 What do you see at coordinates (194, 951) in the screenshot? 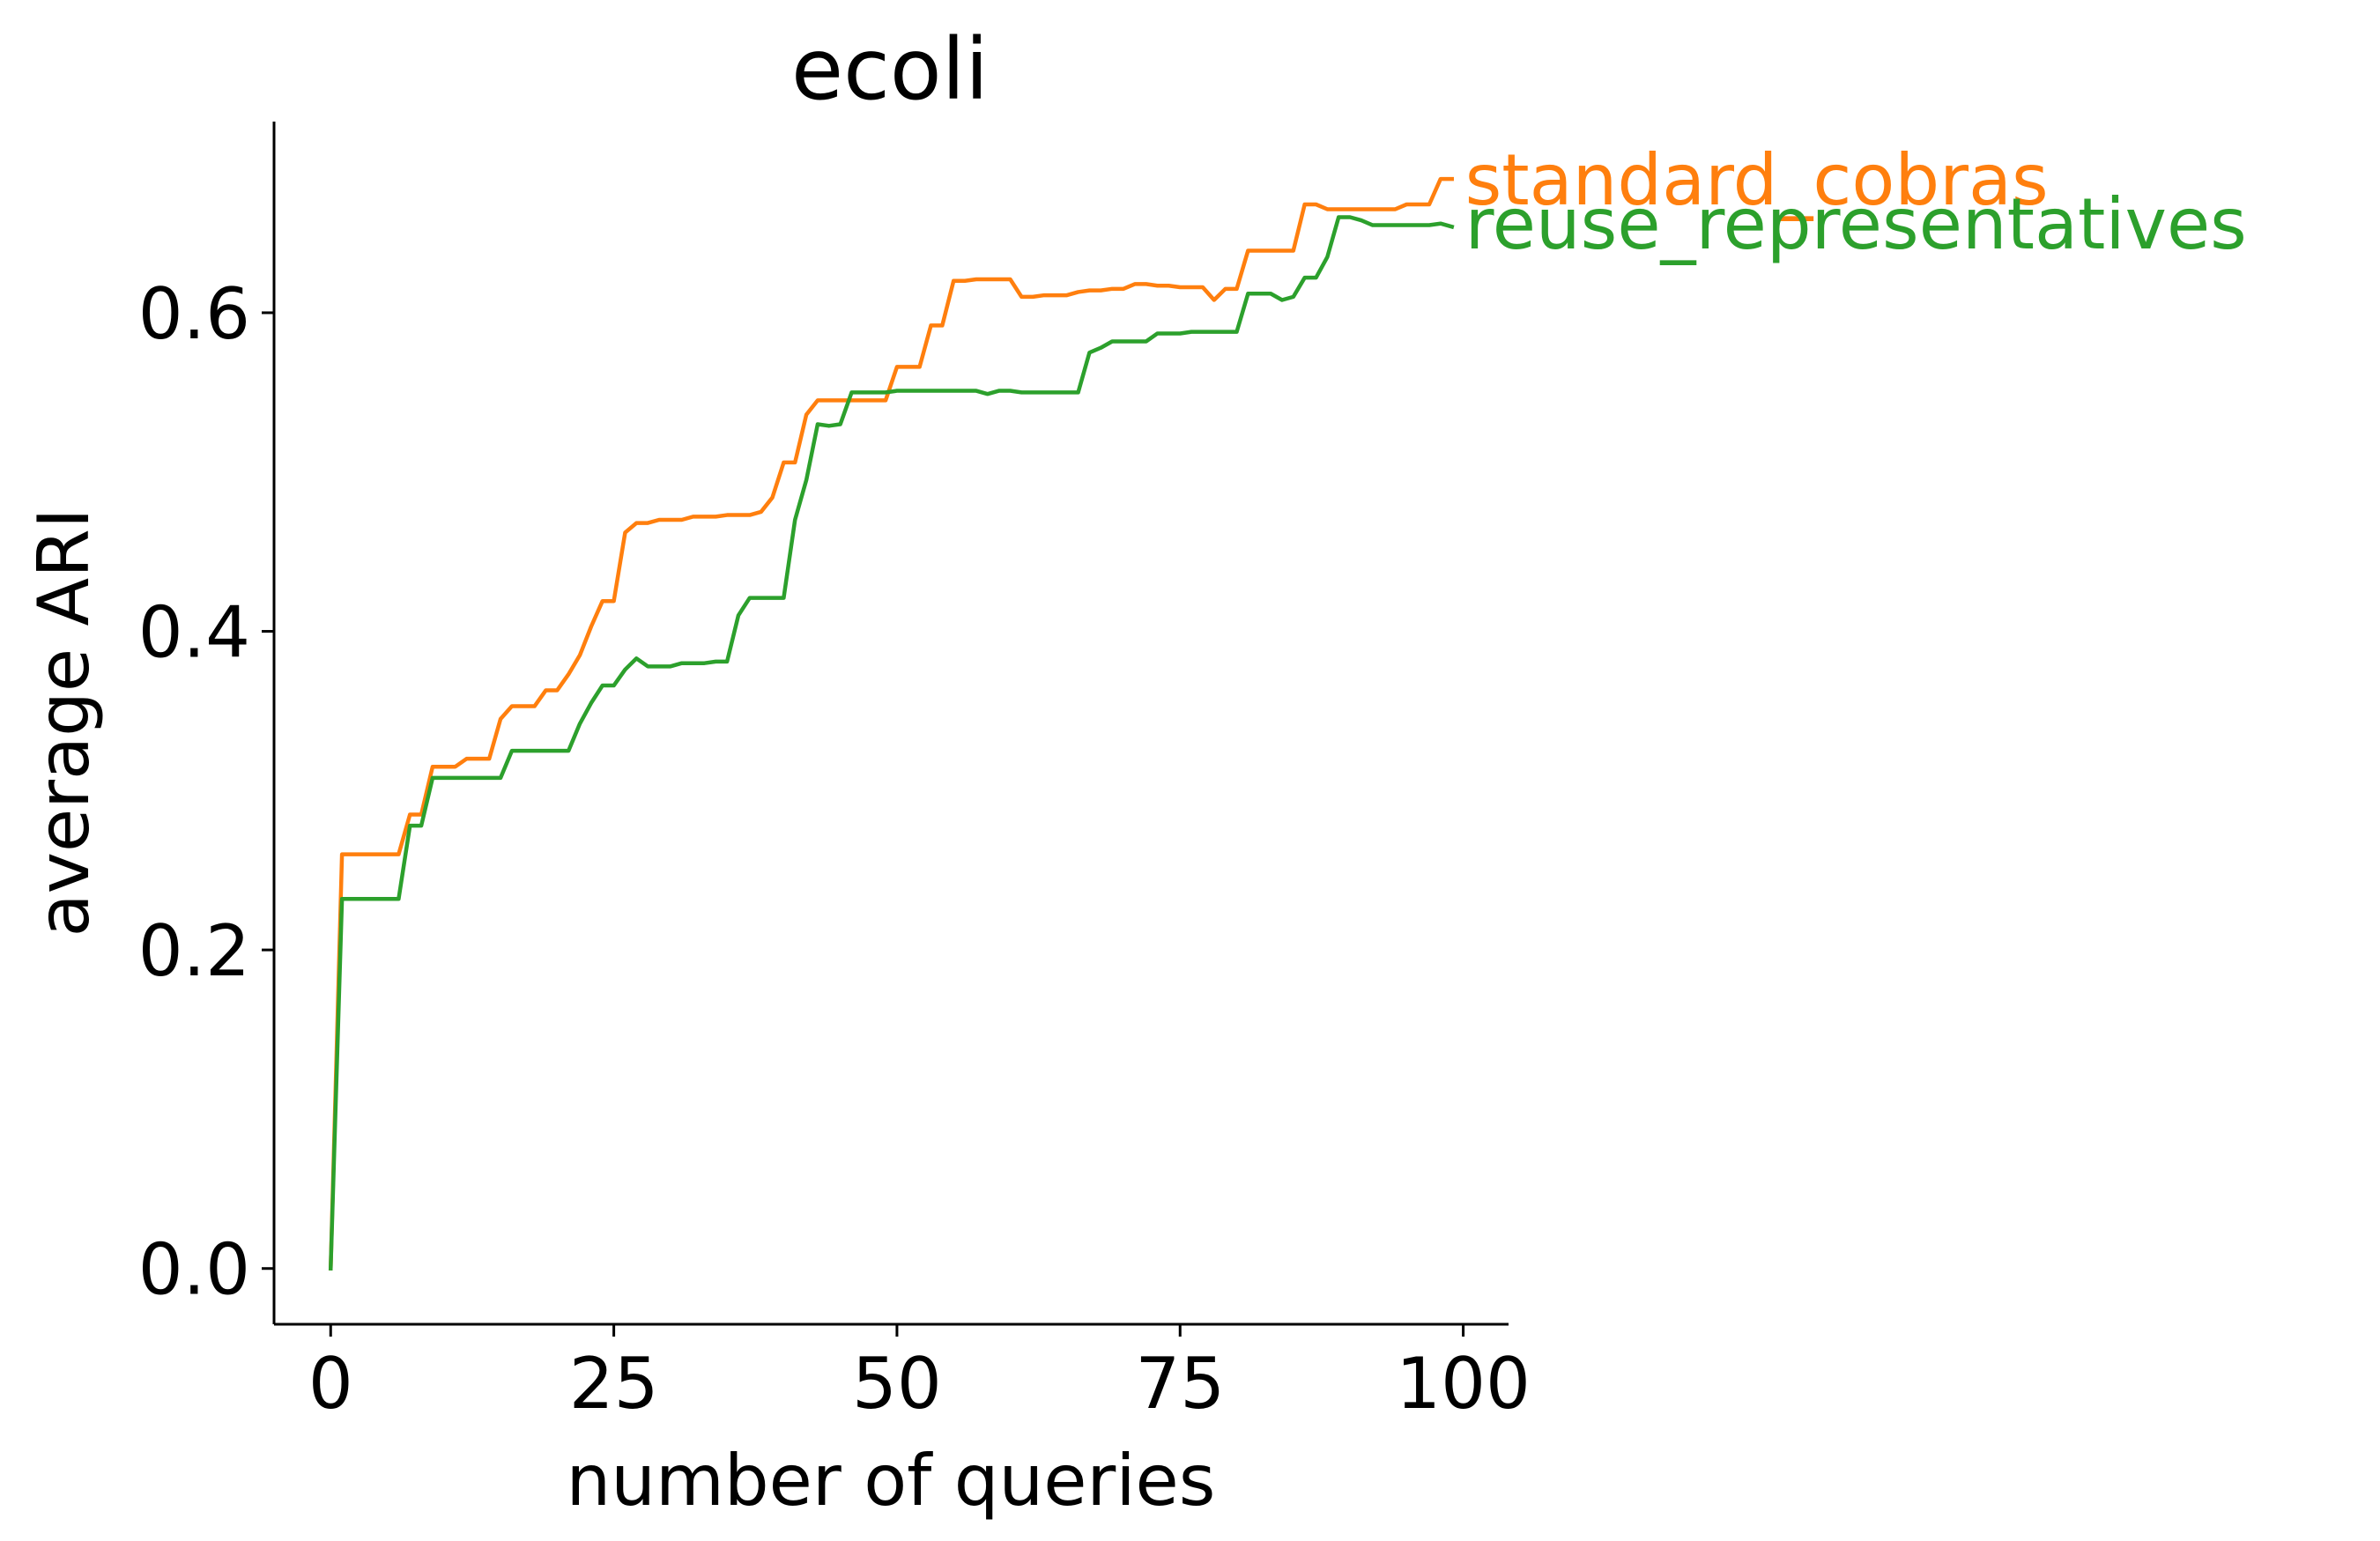
I see `y-tick-label: 0.2` at bounding box center [194, 951].